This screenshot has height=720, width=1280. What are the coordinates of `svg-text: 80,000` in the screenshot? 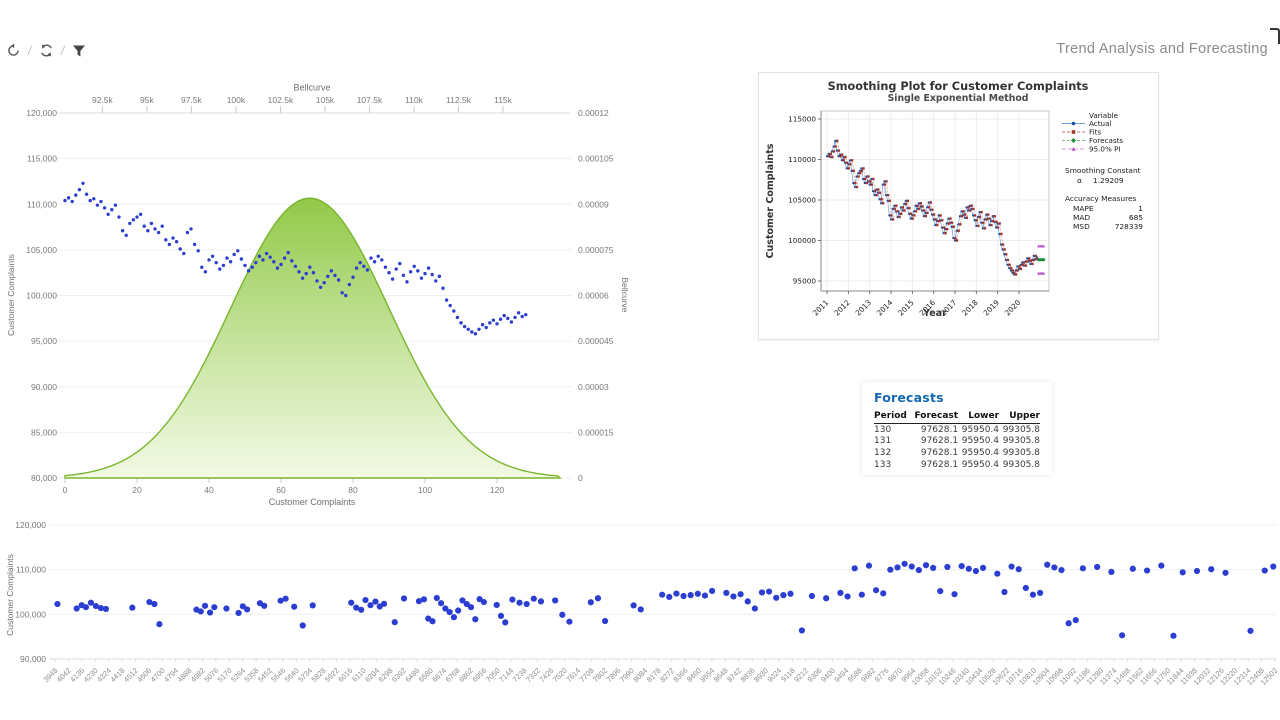 It's located at (44, 478).